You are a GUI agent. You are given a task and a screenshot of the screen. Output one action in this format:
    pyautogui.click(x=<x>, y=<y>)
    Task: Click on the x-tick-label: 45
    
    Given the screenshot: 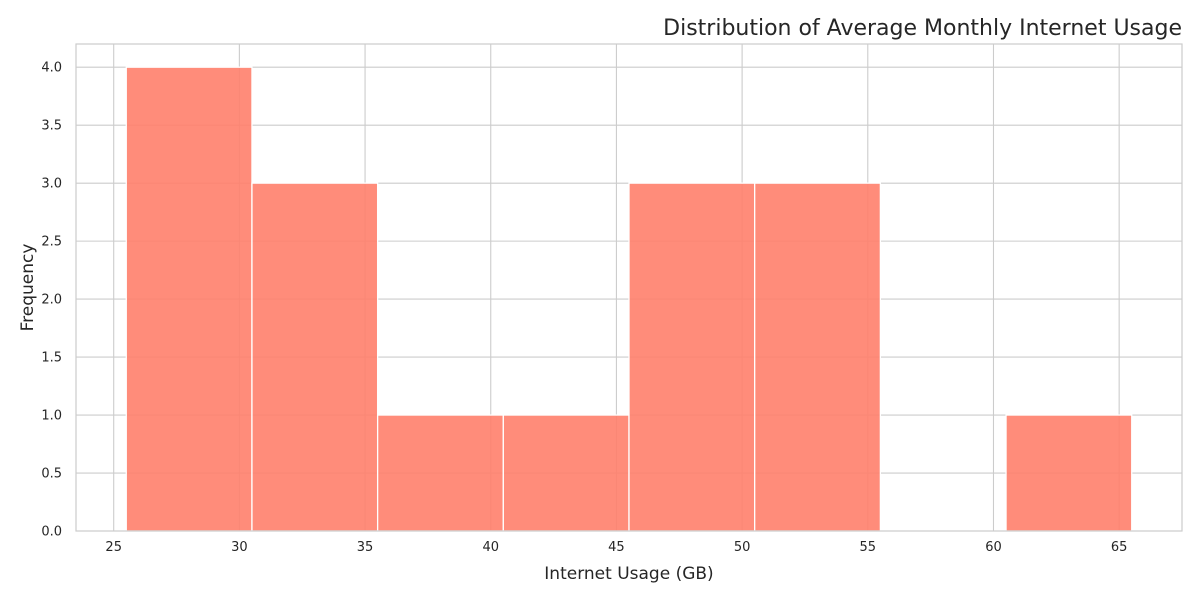 What is the action you would take?
    pyautogui.click(x=616, y=547)
    